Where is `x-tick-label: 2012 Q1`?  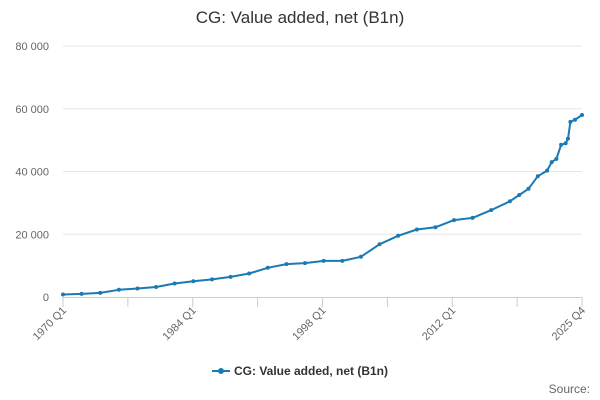
x-tick-label: 2012 Q1 is located at coordinates (439, 324).